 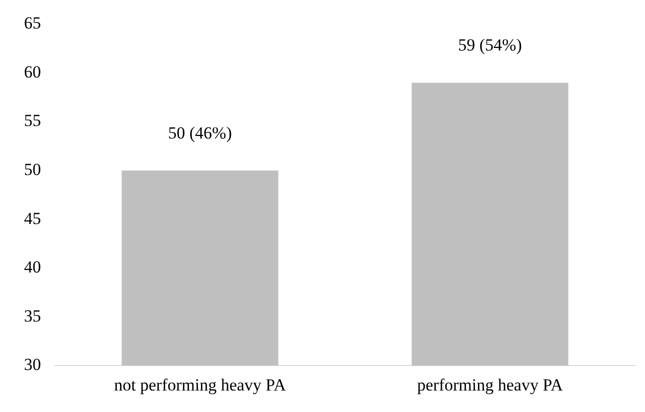 I want to click on data-label: 59 (54%), so click(x=490, y=45).